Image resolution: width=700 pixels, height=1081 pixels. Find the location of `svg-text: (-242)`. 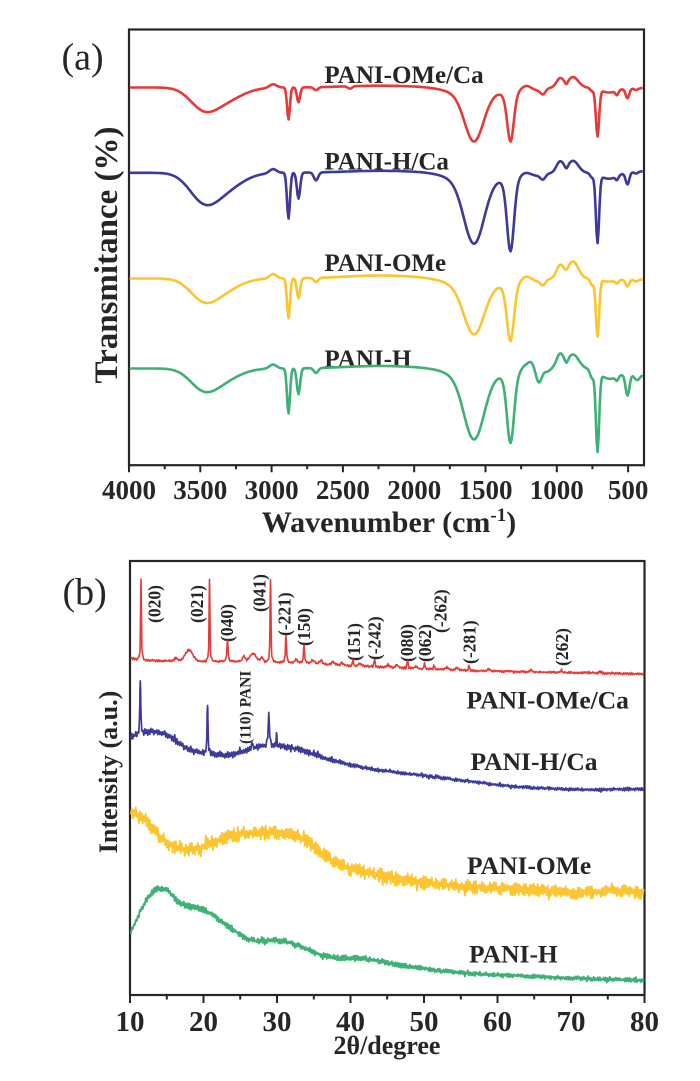

svg-text: (-242) is located at coordinates (375, 638).